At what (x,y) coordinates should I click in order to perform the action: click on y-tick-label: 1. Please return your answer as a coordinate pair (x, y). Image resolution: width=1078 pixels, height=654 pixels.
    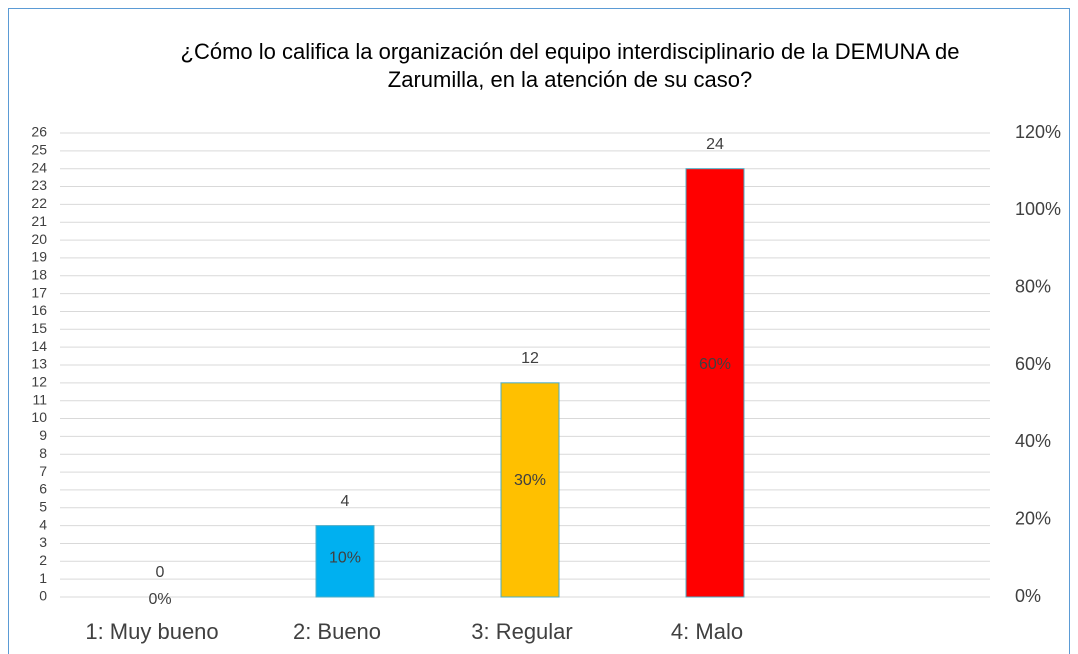
    Looking at the image, I should click on (43, 578).